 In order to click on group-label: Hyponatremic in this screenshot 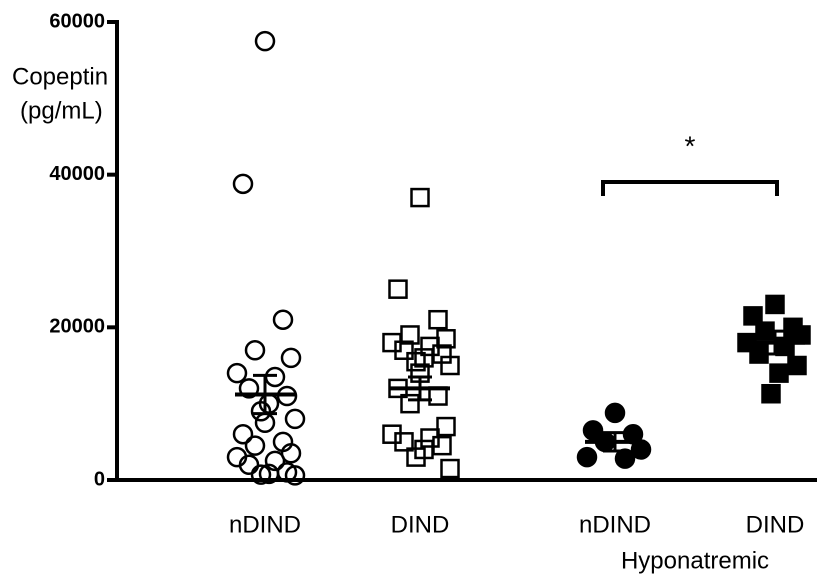, I will do `click(695, 560)`.